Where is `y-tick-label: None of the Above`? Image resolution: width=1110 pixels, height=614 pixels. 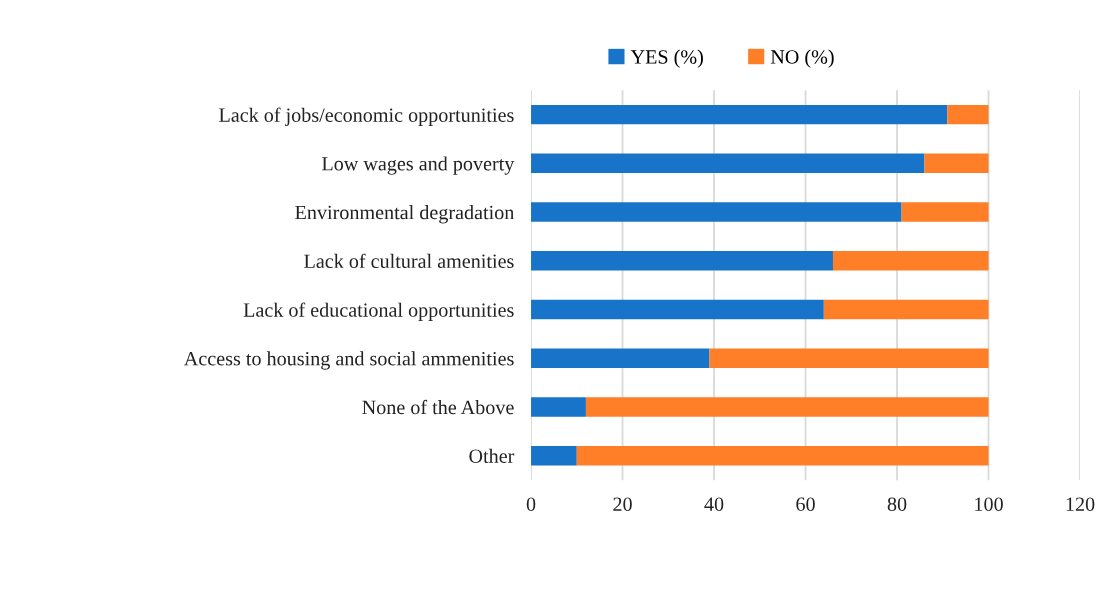 y-tick-label: None of the Above is located at coordinates (438, 407).